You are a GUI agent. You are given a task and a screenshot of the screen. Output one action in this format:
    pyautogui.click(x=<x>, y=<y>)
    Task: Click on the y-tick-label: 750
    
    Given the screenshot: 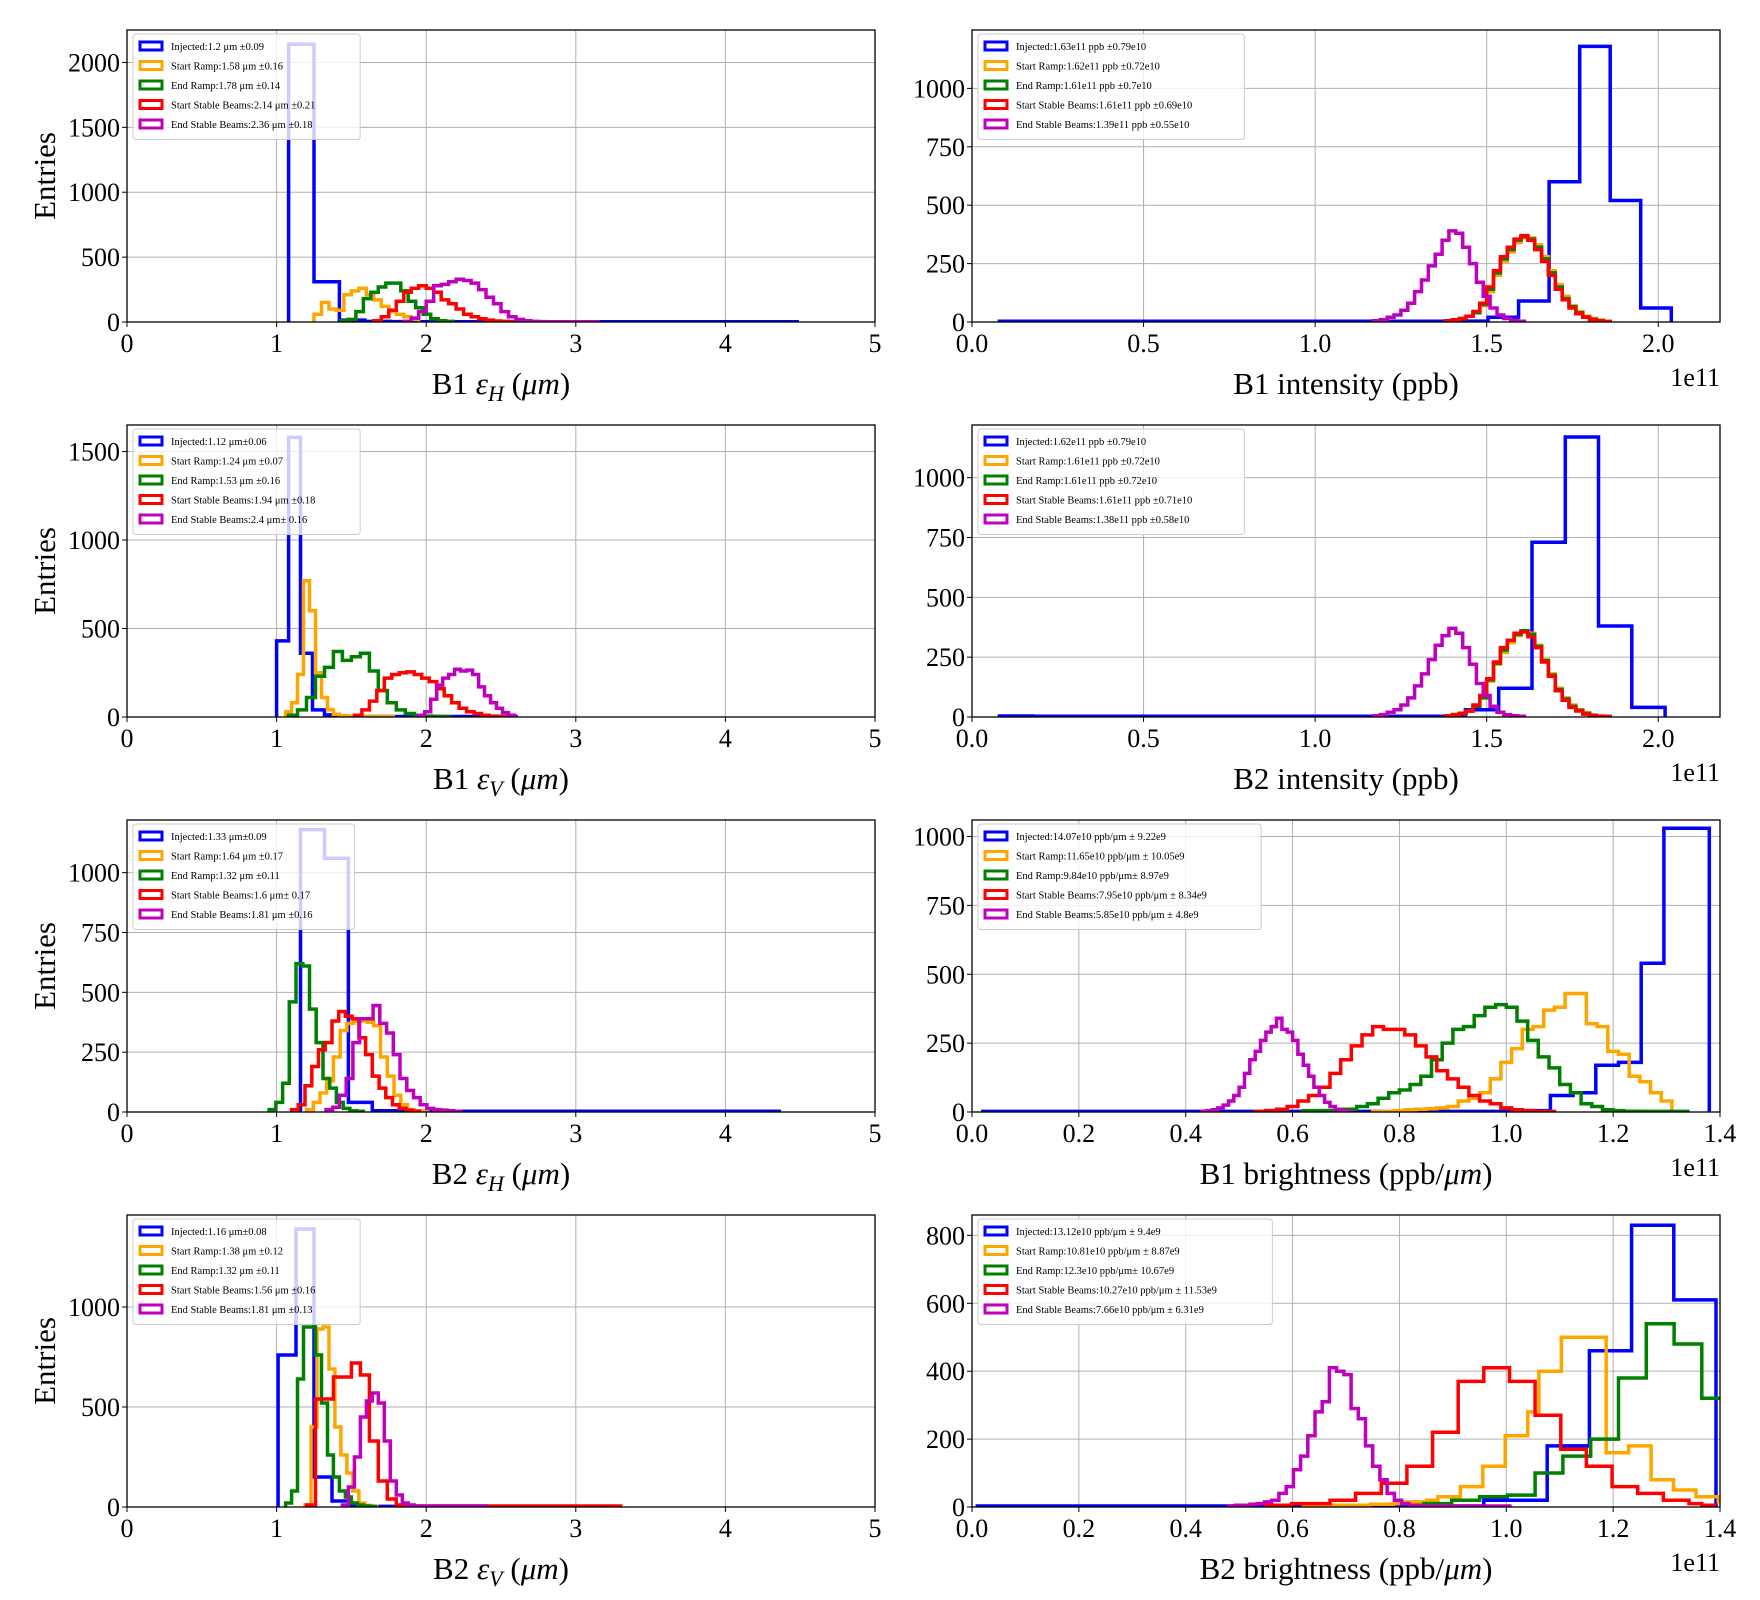 What is the action you would take?
    pyautogui.click(x=945, y=537)
    